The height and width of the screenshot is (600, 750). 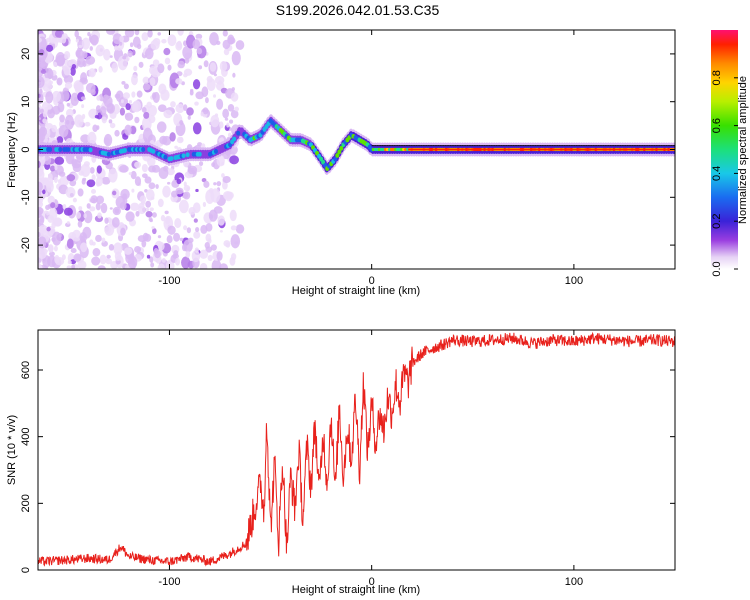 What do you see at coordinates (12, 450) in the screenshot?
I see `snr-y-axis-label: SNR (10 * v/v)` at bounding box center [12, 450].